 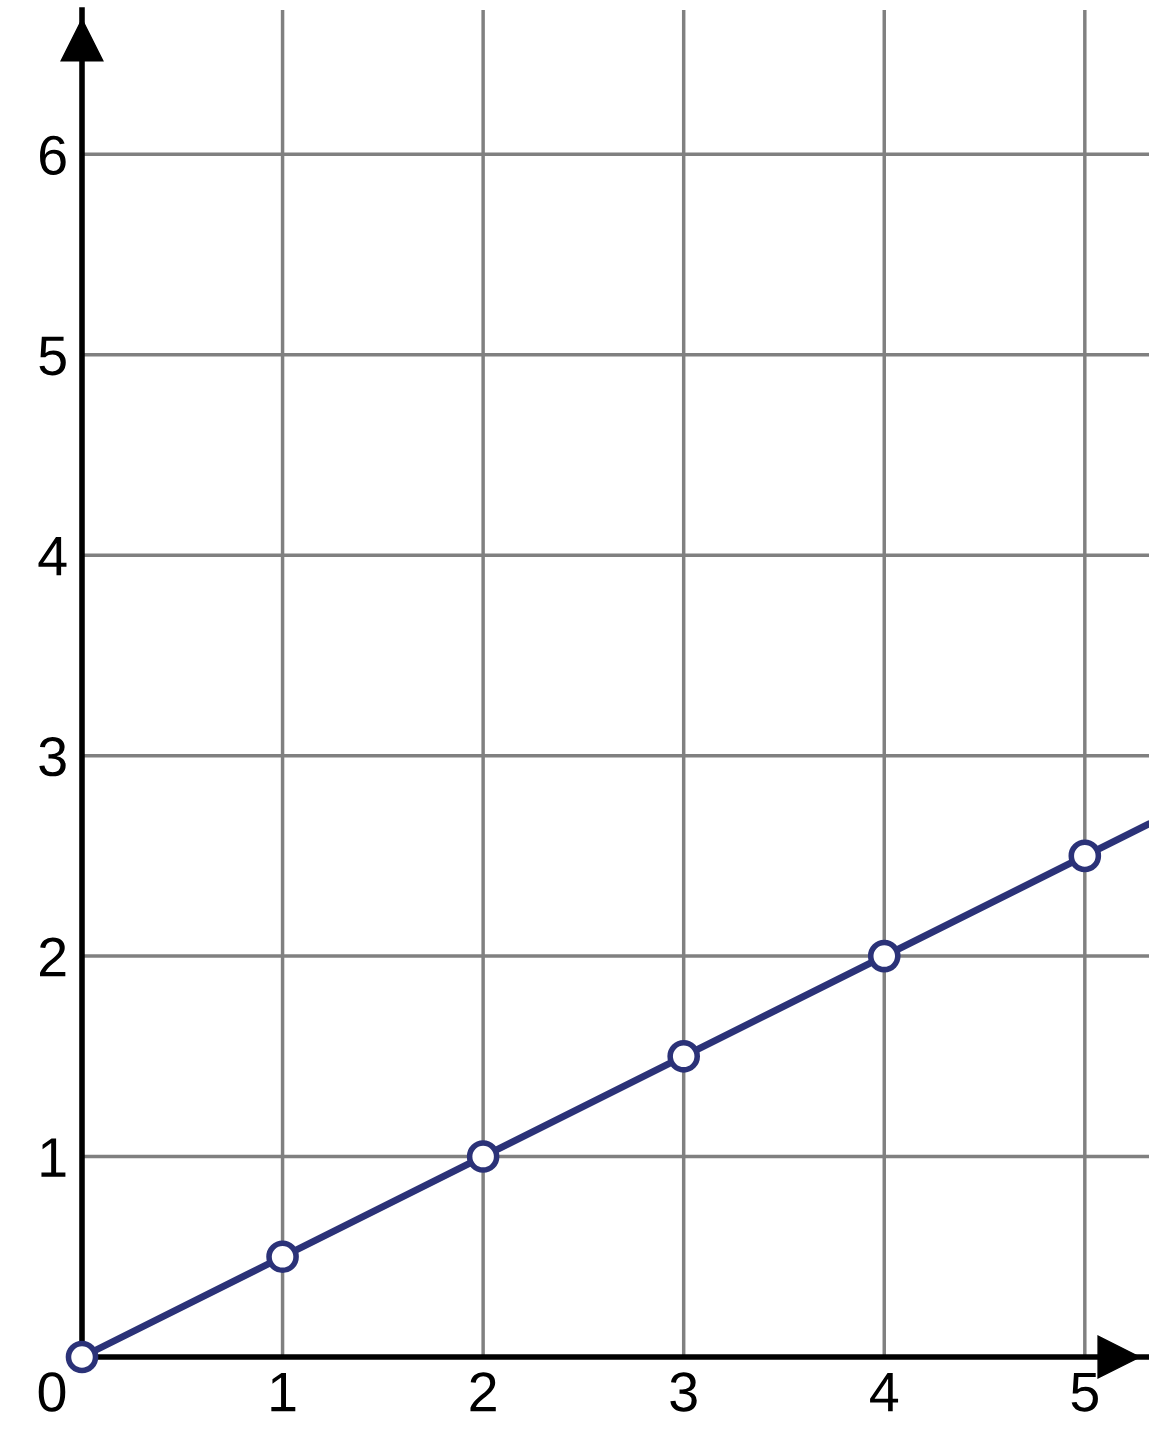 What do you see at coordinates (52, 757) in the screenshot?
I see `y-tick-label: 3` at bounding box center [52, 757].